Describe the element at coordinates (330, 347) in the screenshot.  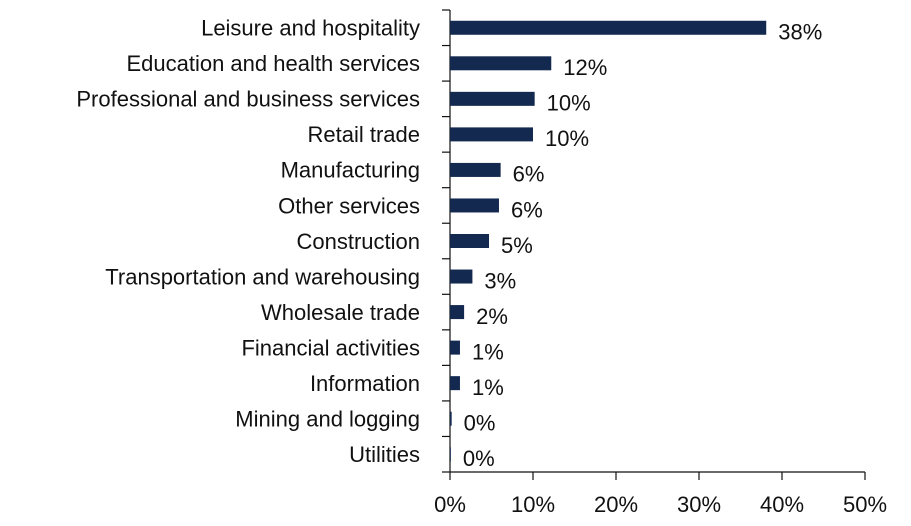
I see `y-tick-label: Financial activities` at that location.